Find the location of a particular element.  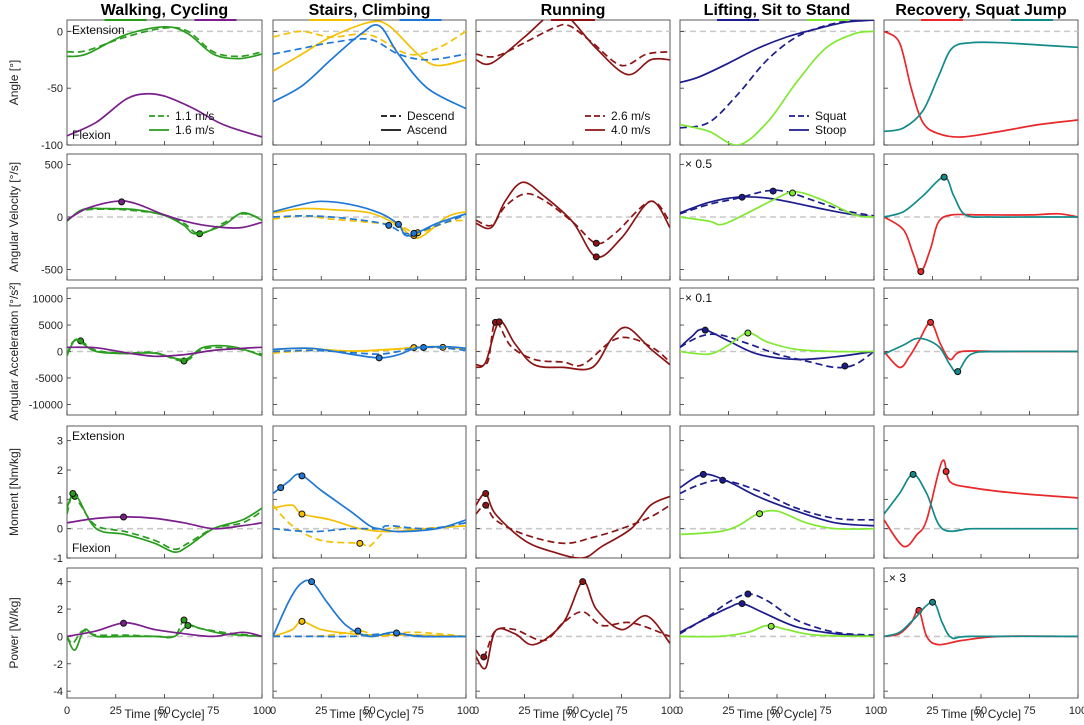

y-tick-label: -2 is located at coordinates (58, 665).